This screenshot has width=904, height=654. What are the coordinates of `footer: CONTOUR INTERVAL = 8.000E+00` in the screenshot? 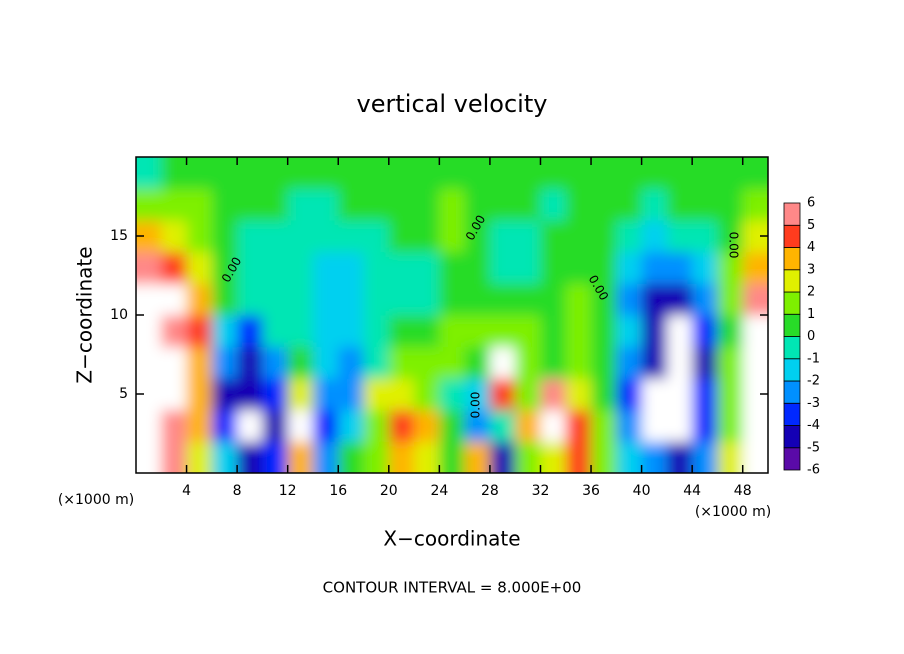 It's located at (452, 588).